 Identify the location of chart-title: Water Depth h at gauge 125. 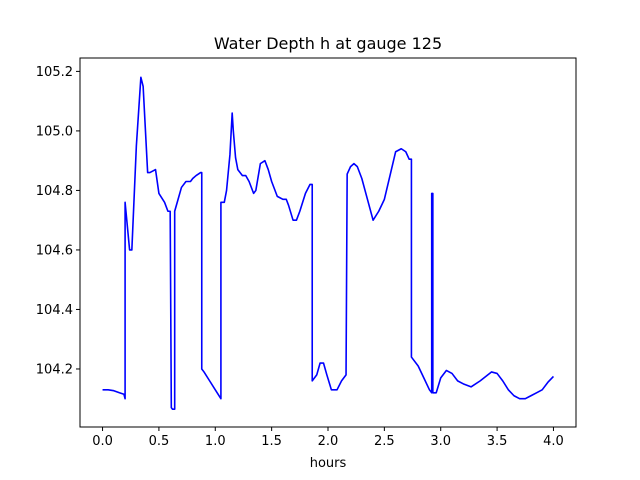
(328, 43).